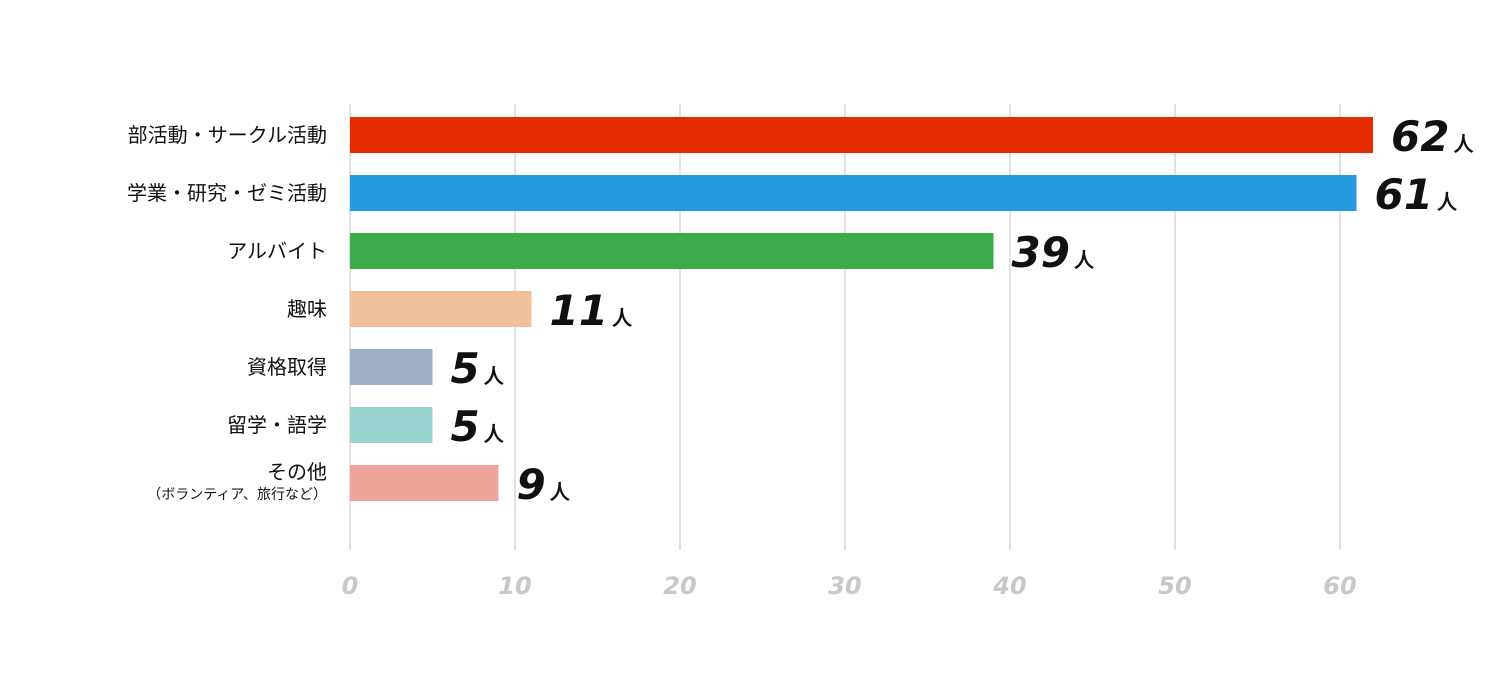 The height and width of the screenshot is (685, 1500). What do you see at coordinates (531, 484) in the screenshot?
I see `value-label: 9` at bounding box center [531, 484].